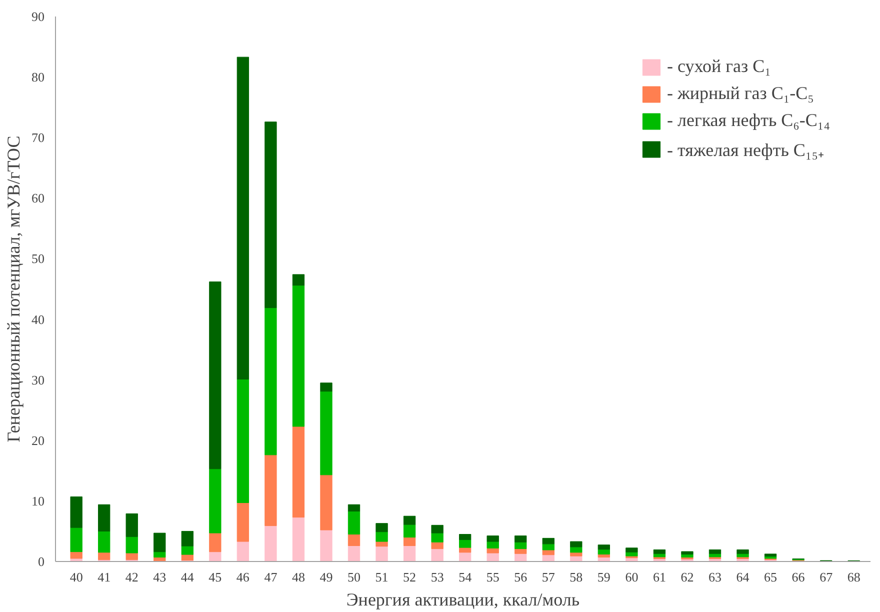 This screenshot has height=612, width=880. I want to click on x-tick-label: 49, so click(326, 577).